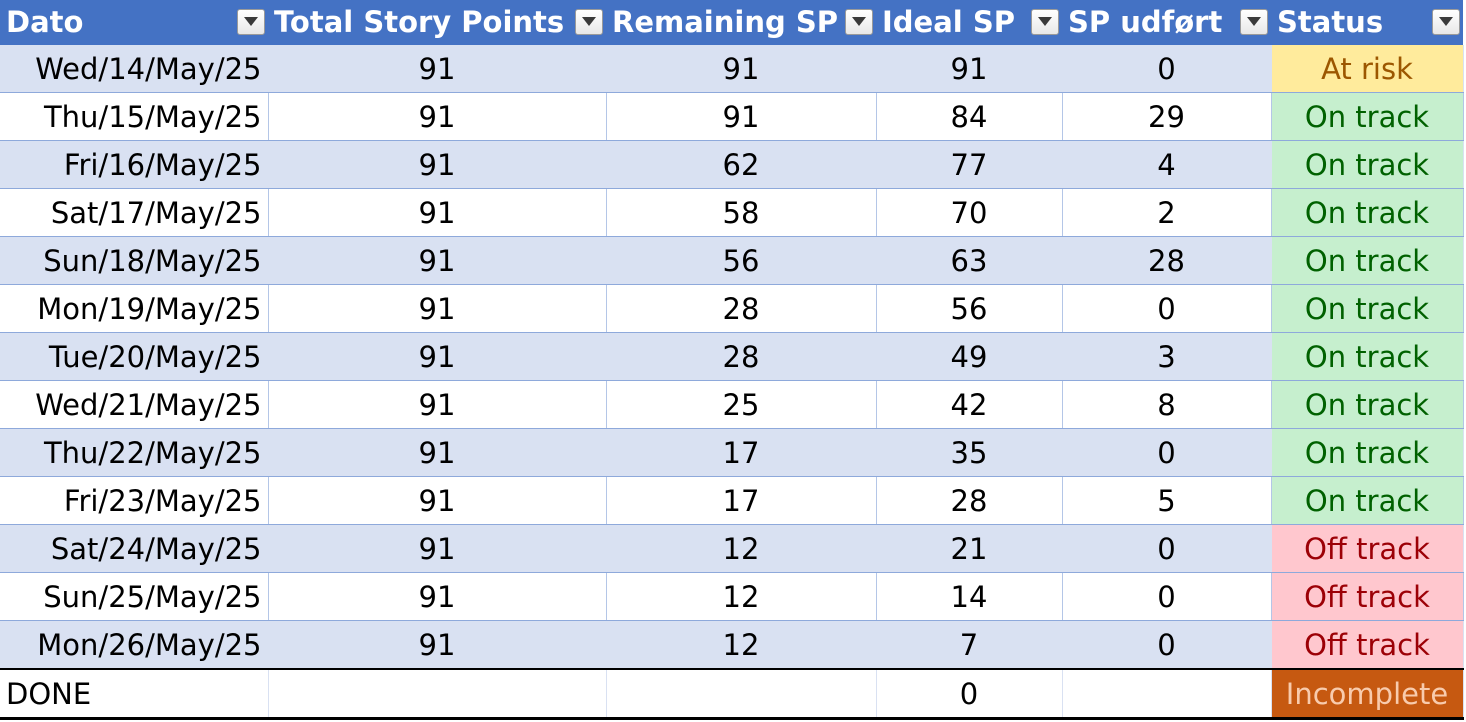  I want to click on cell-remaining-sp: 58, so click(741, 212).